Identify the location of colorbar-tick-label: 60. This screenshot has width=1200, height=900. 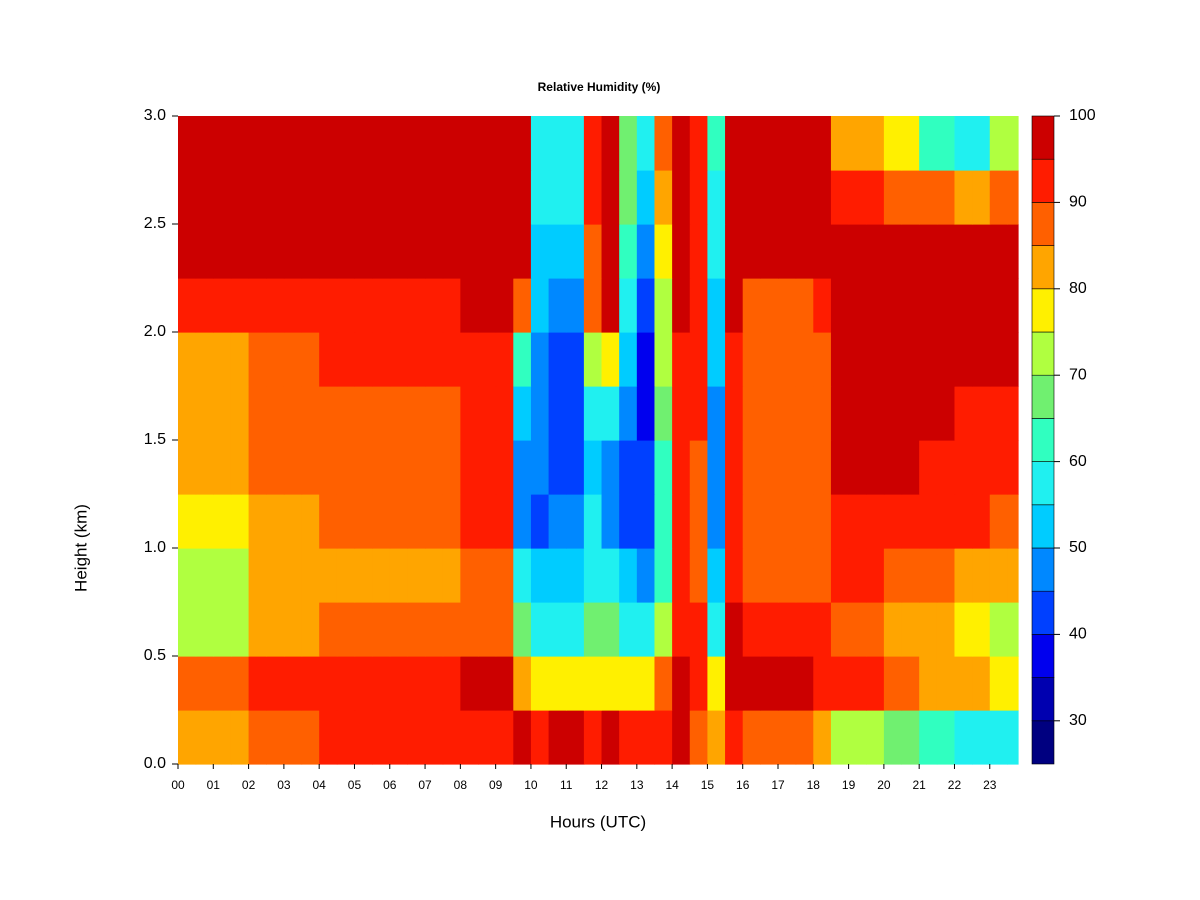
(1078, 461).